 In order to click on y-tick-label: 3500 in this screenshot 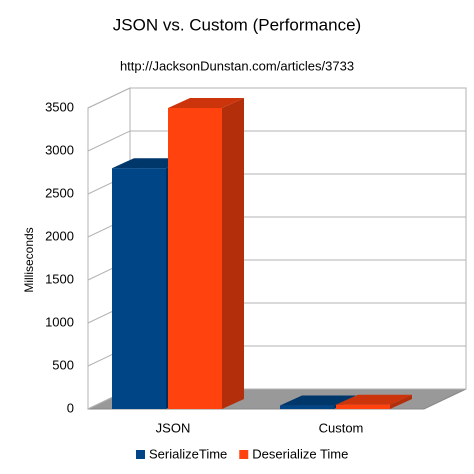, I will do `click(59, 106)`.